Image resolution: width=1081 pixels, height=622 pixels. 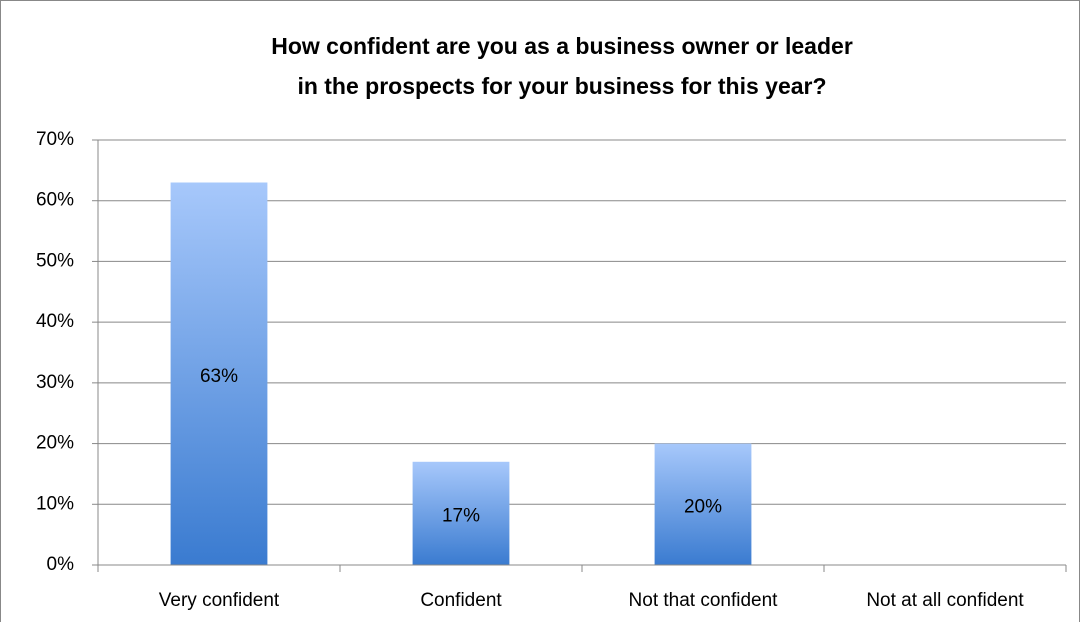 I want to click on y-tick-label: 10%, so click(x=55, y=503).